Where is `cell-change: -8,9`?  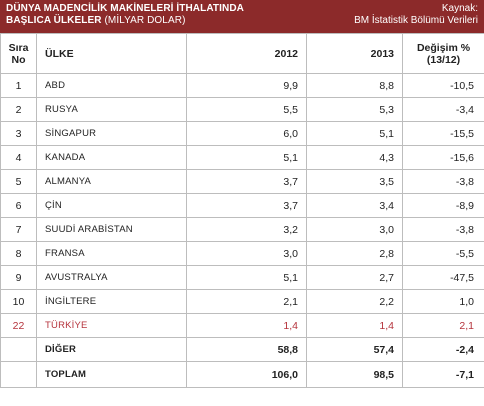
cell-change: -8,9 is located at coordinates (443, 205).